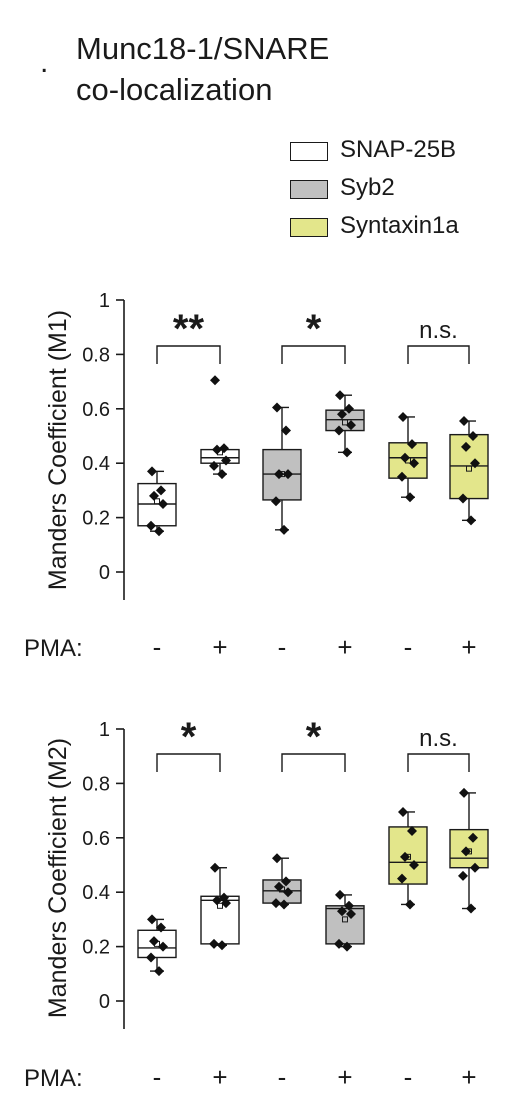 The width and height of the screenshot is (510, 1117). Describe the element at coordinates (309, 189) in the screenshot. I see `legend-swatch-syb2` at that location.